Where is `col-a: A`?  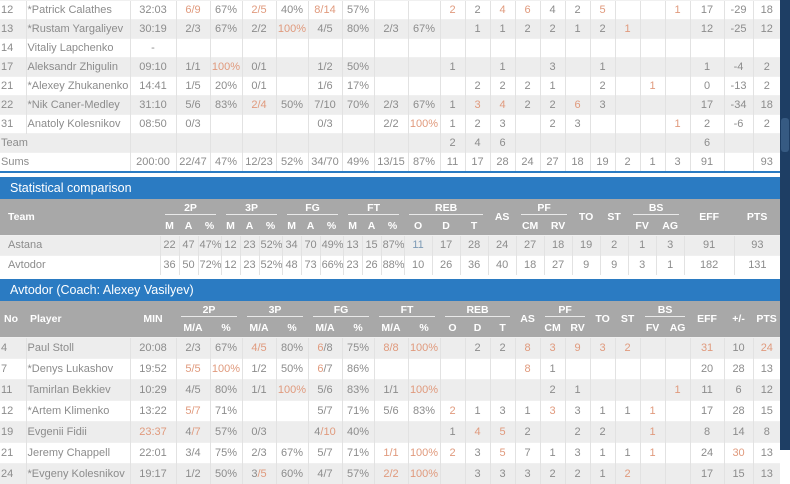
col-a: A is located at coordinates (249, 226).